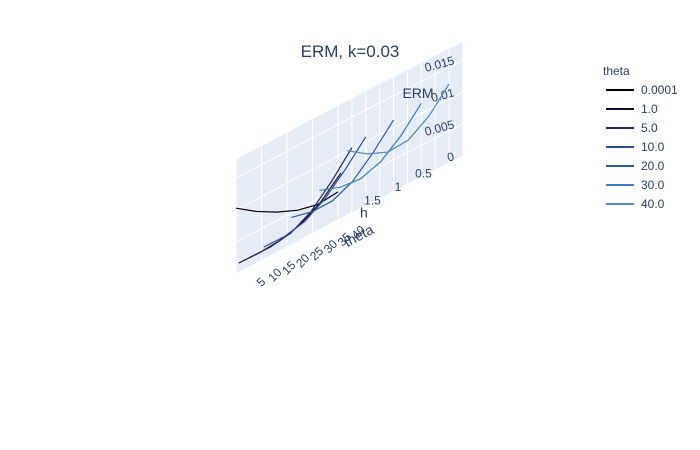 The image size is (700, 450). I want to click on series-line-30.0, so click(370, 147).